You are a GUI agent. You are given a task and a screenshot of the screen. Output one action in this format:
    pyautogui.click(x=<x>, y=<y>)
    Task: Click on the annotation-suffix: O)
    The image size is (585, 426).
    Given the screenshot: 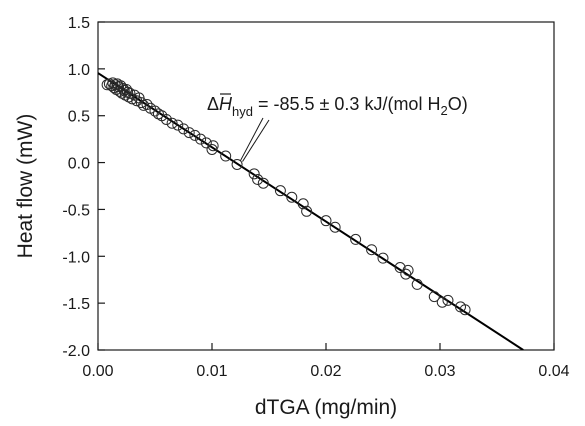 What is the action you would take?
    pyautogui.click(x=458, y=104)
    